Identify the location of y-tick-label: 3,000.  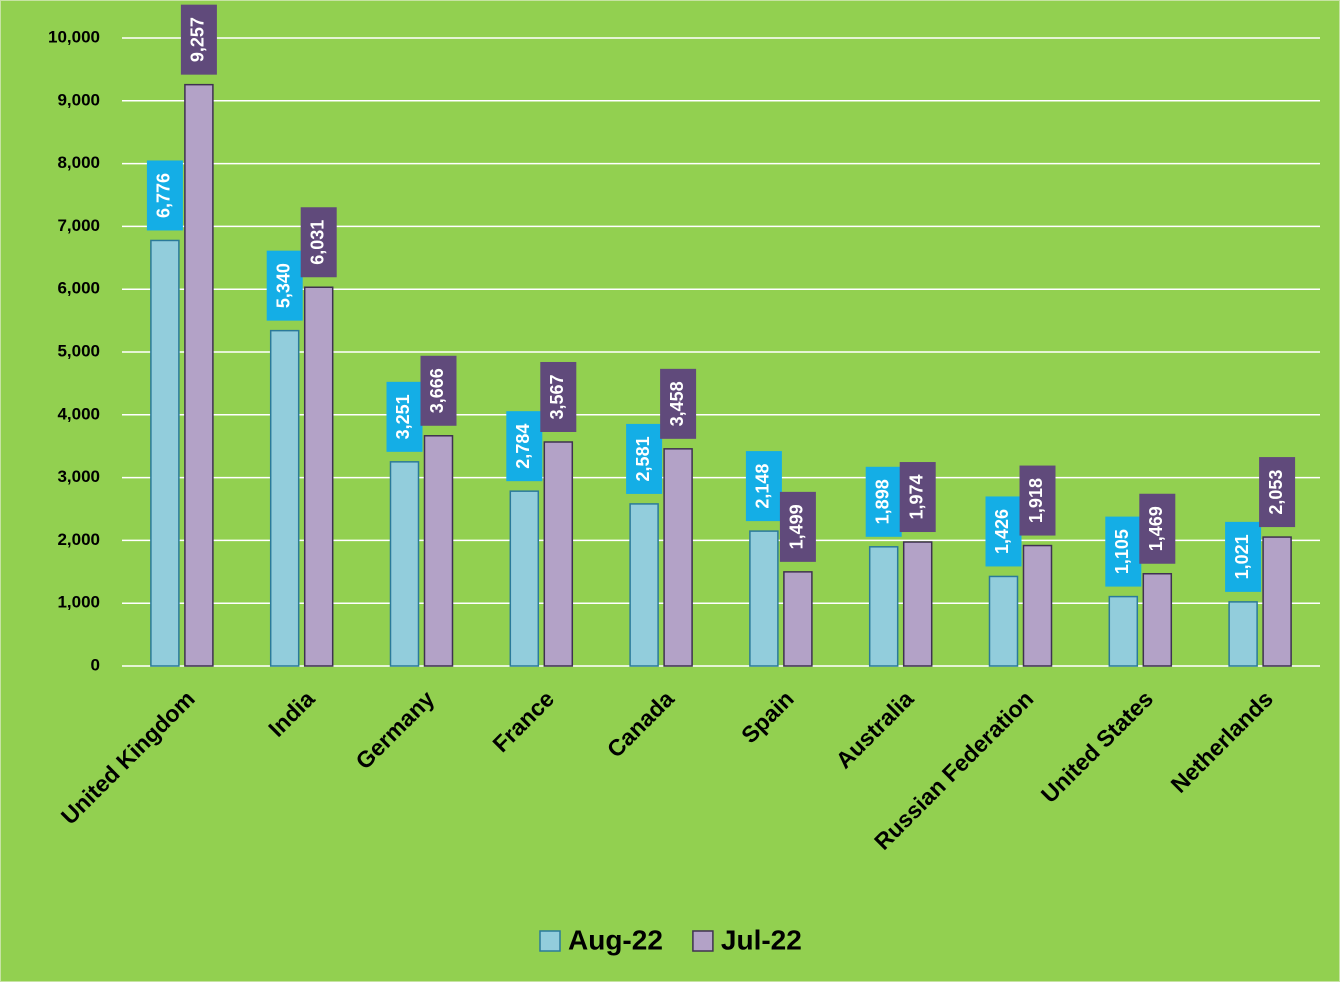
(78, 476).